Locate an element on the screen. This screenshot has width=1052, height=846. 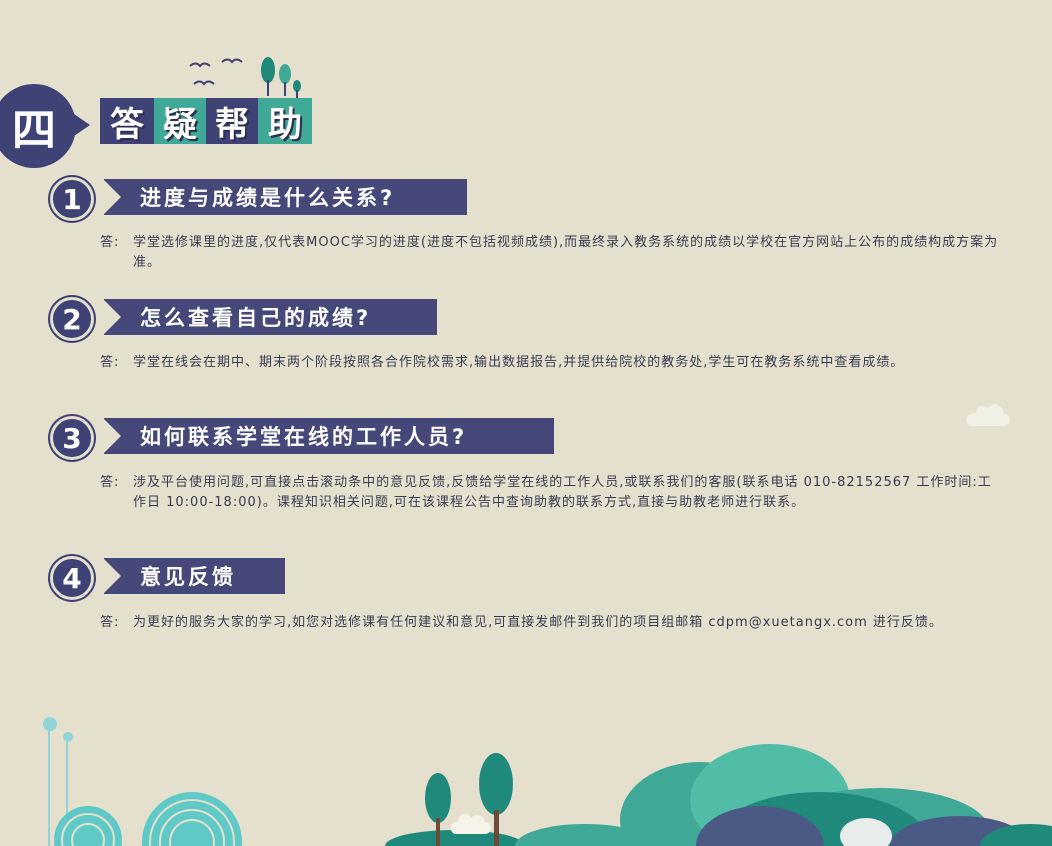
question-heading: 进度与成绩是什么关系? is located at coordinates (285, 197).